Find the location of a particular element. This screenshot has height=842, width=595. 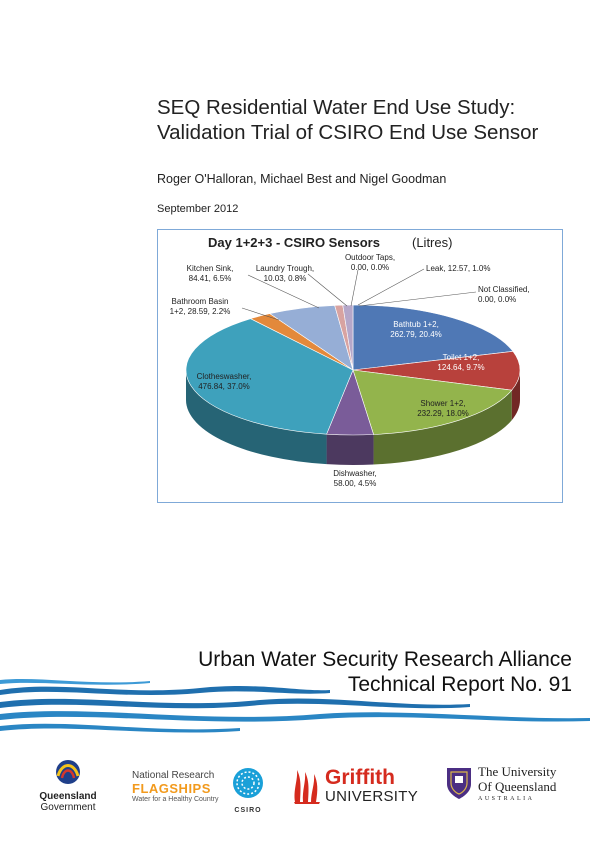

nrf-line-1: National Research is located at coordinates (173, 775).